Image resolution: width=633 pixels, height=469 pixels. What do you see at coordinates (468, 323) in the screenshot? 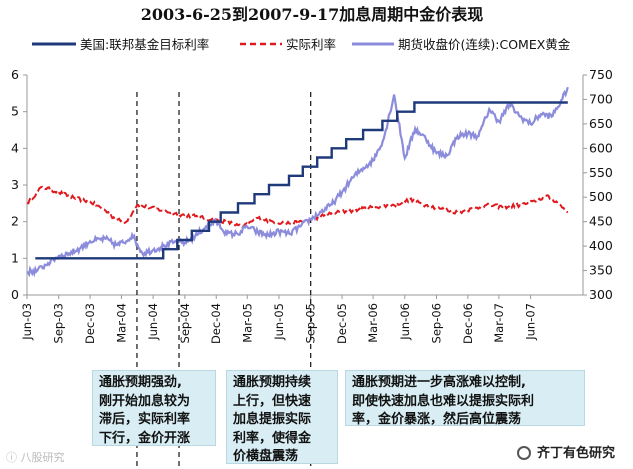
I see `x-tick-label: Dec-06` at bounding box center [468, 323].